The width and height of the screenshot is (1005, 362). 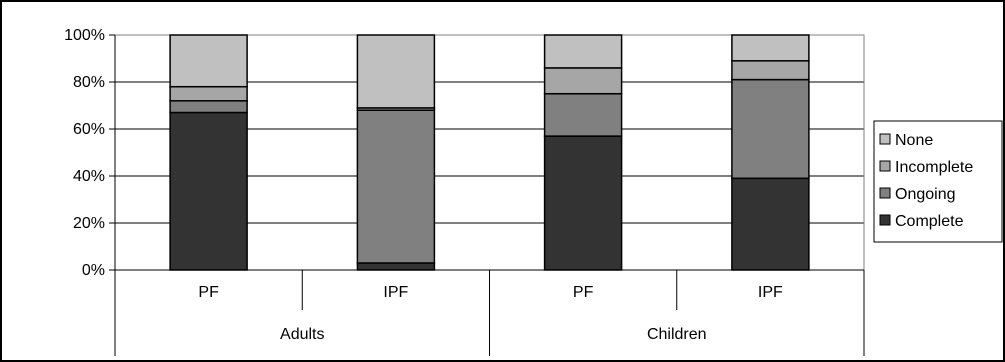 I want to click on x-axis-labels: PF IPF PF IPF Adults Children, so click(x=490, y=313).